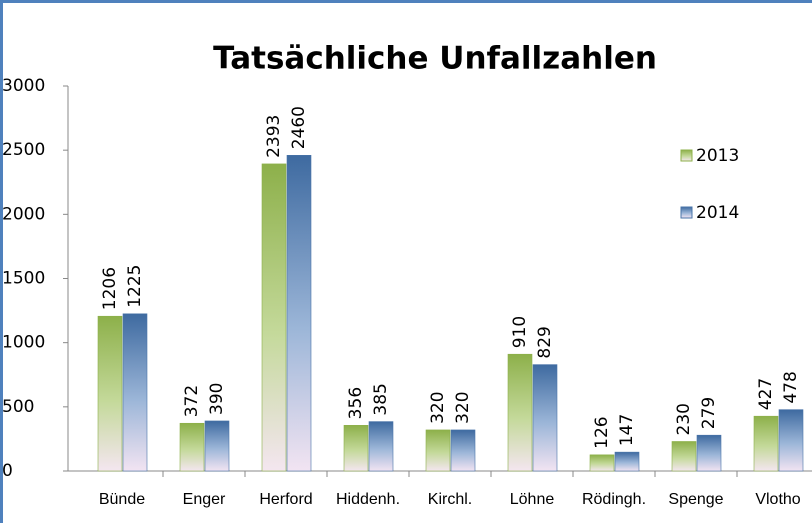 This screenshot has width=812, height=523. What do you see at coordinates (614, 499) in the screenshot?
I see `x-tick-label: Rödingh.` at bounding box center [614, 499].